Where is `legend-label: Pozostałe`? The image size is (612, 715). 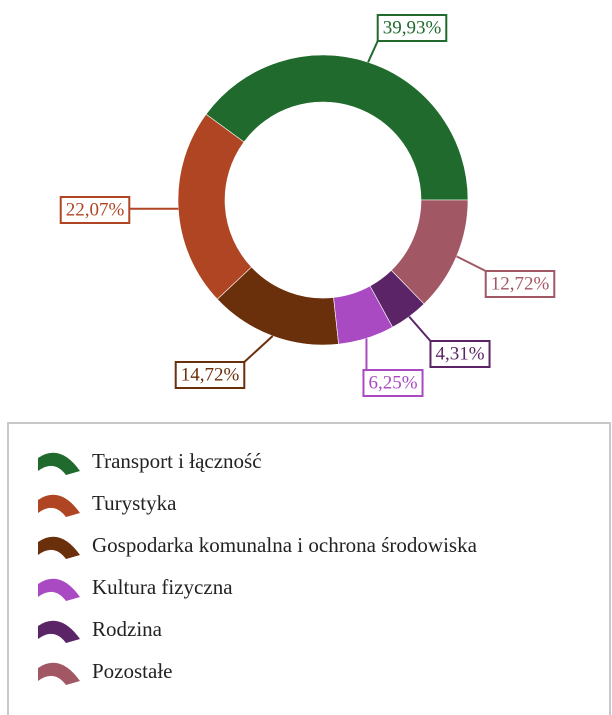 legend-label: Pozostałe is located at coordinates (132, 671).